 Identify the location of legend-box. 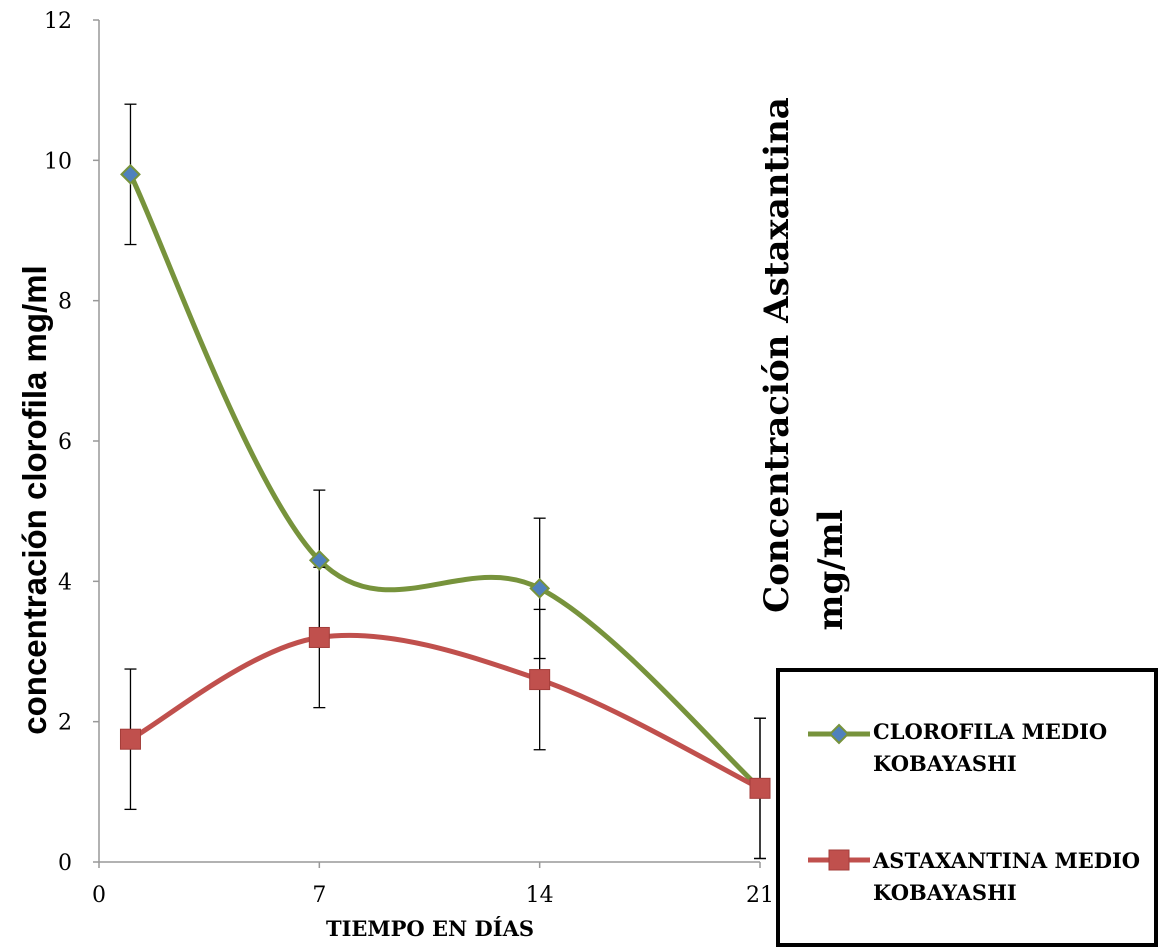
(967, 807).